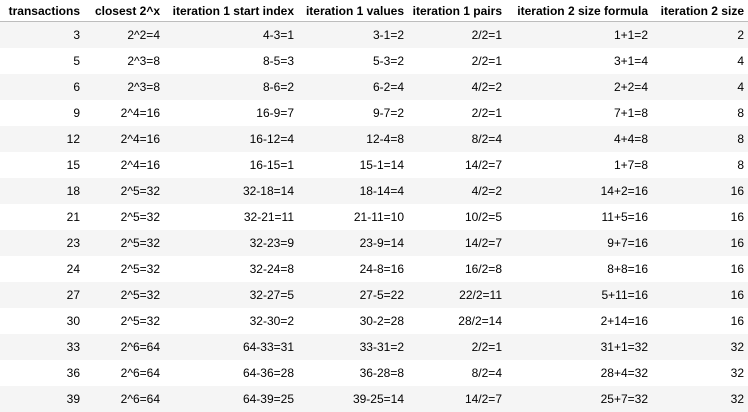 The width and height of the screenshot is (748, 412). I want to click on cell-iteration-1-start-index: 16-12=4, so click(231, 139).